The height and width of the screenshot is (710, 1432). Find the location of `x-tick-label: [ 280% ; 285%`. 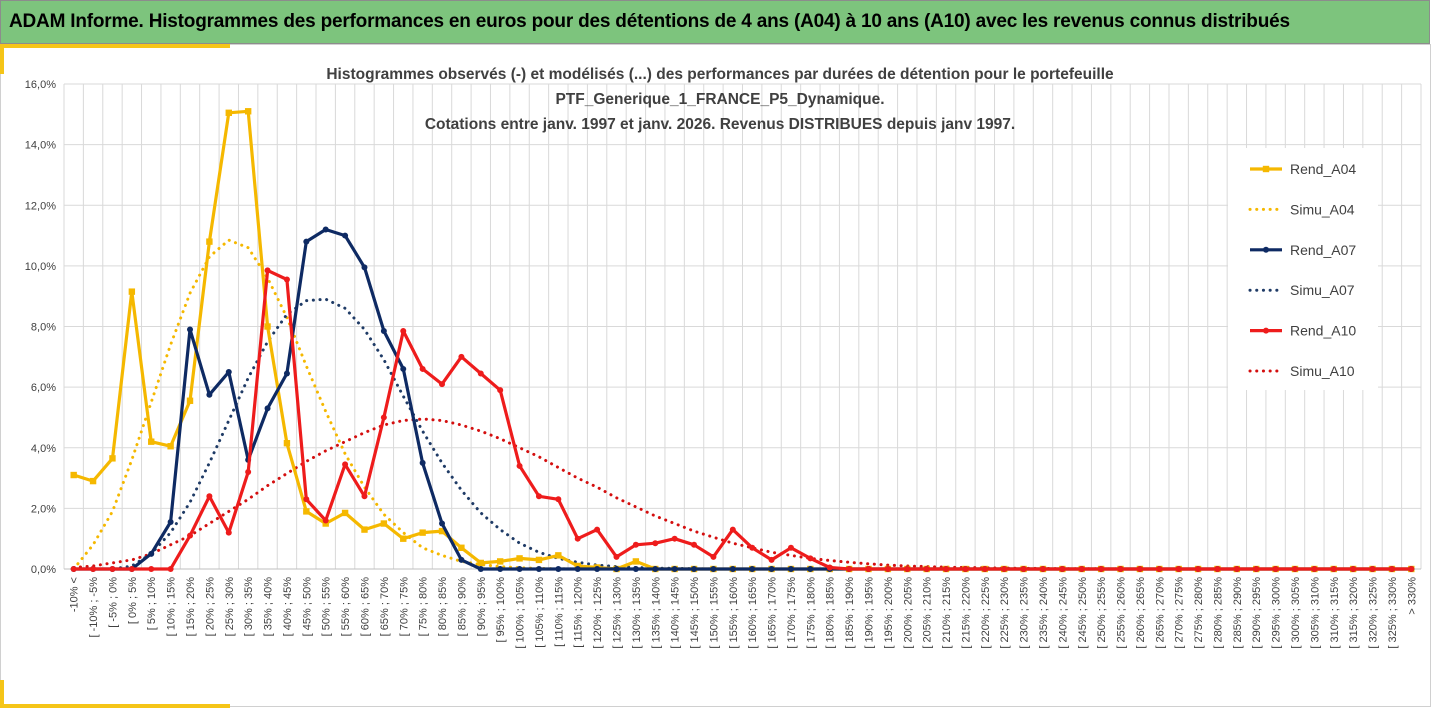

x-tick-label: [ 280% ; 285% is located at coordinates (1218, 613).